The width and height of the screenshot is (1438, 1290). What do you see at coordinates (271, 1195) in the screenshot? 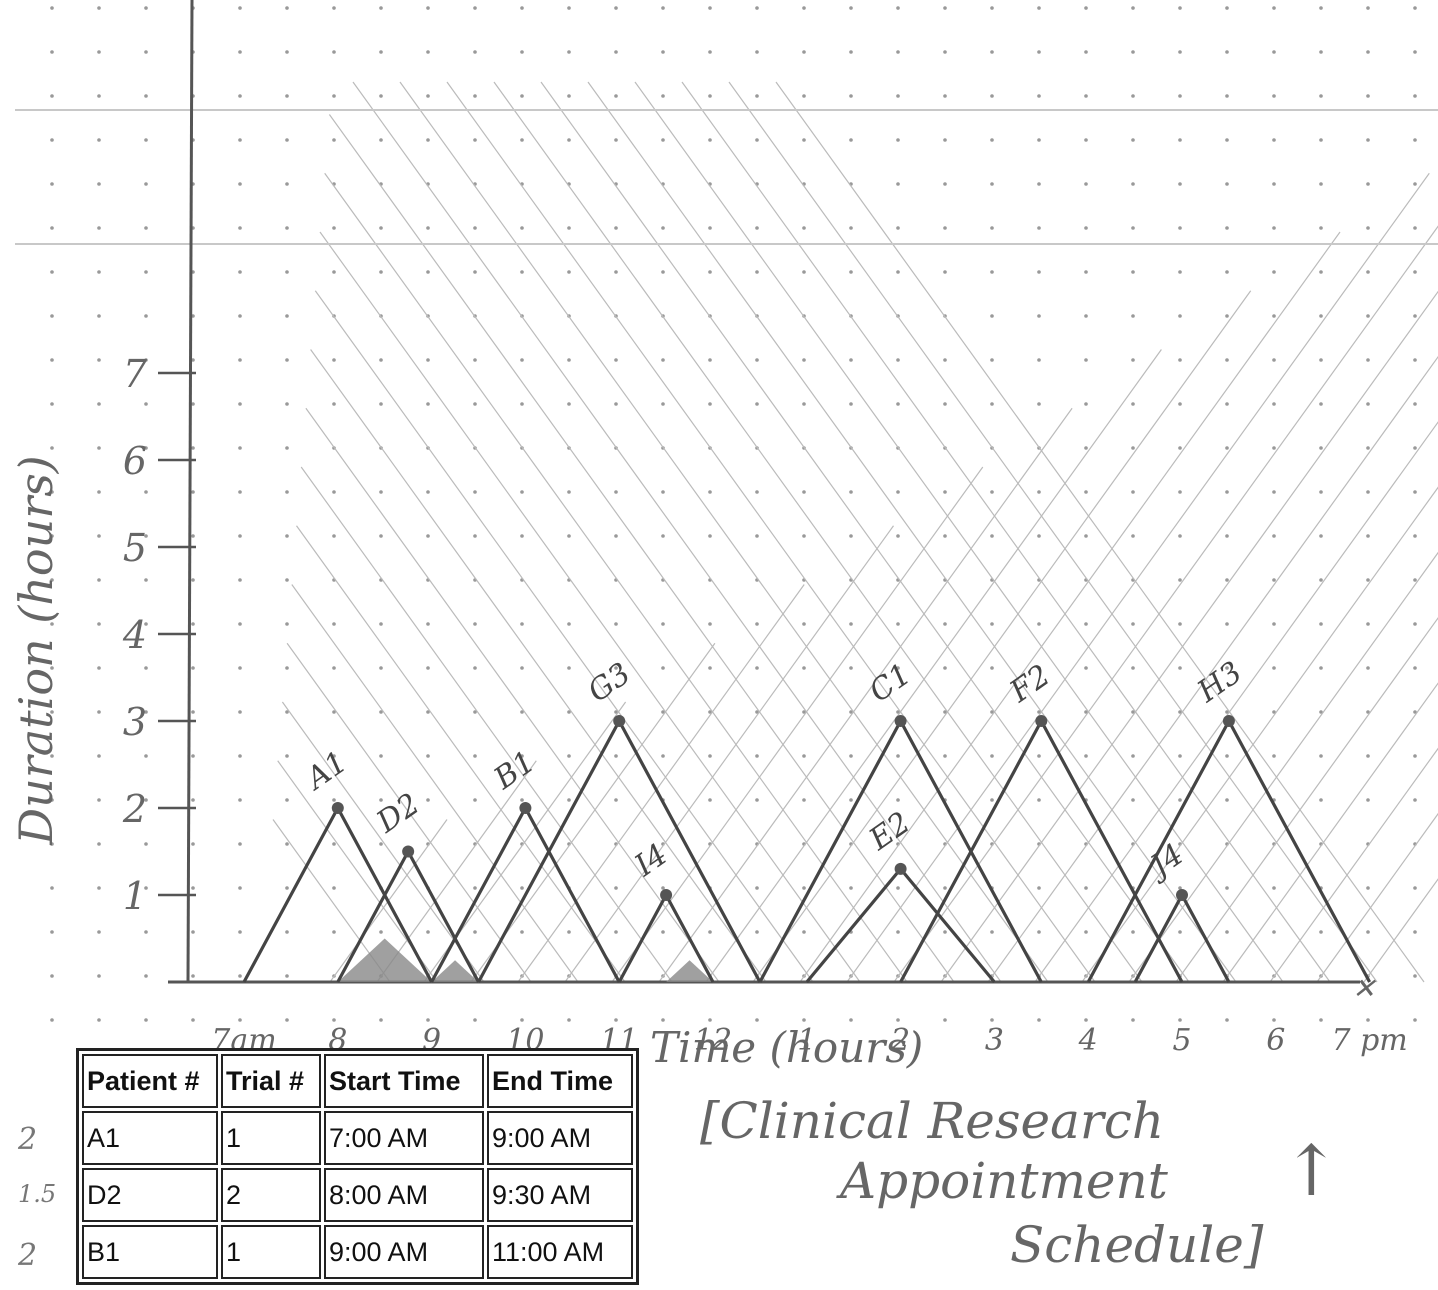
I see `cell-trial: 2` at bounding box center [271, 1195].